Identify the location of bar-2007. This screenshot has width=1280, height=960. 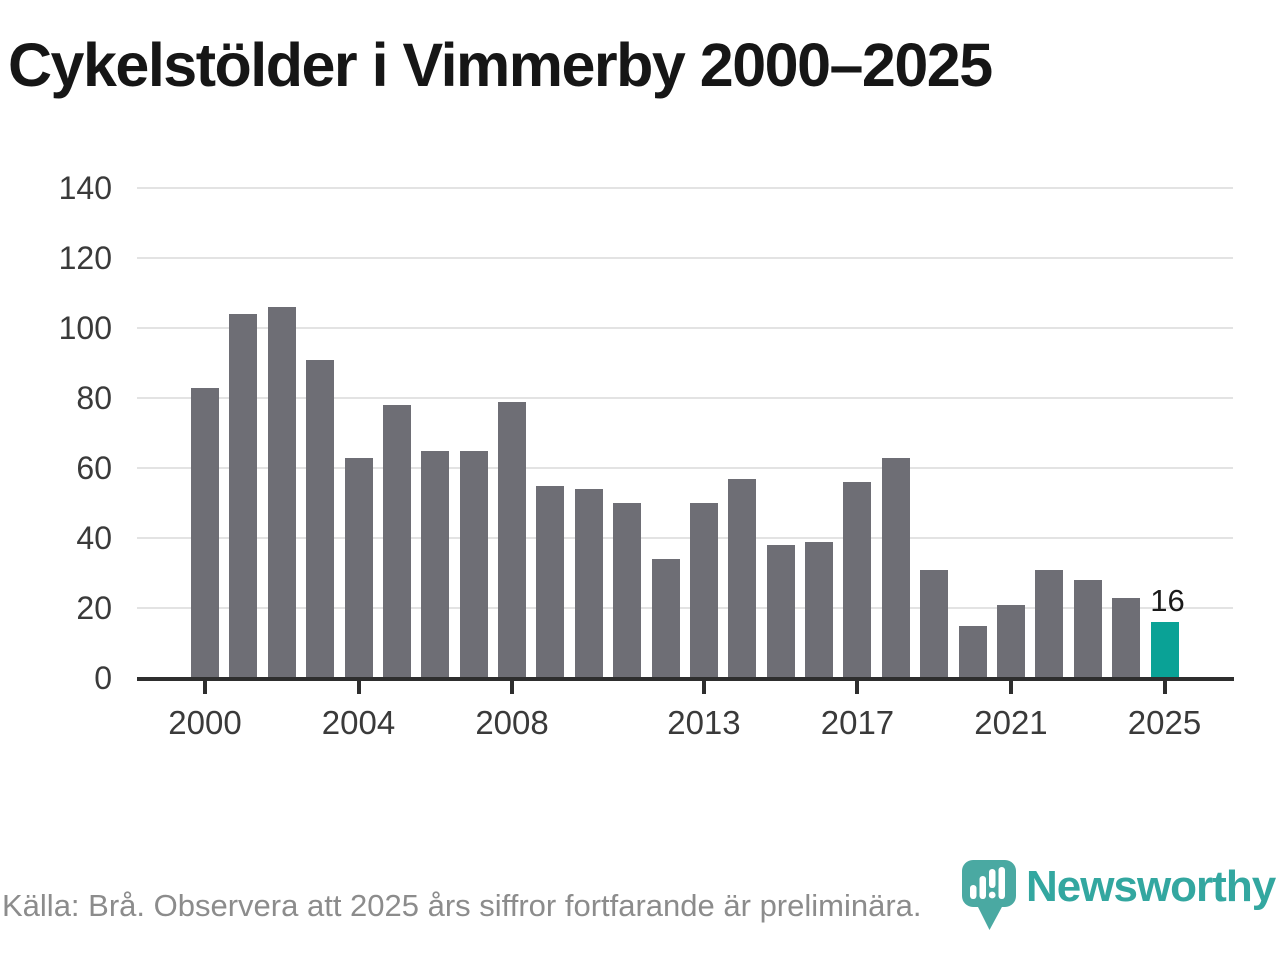
(473, 564).